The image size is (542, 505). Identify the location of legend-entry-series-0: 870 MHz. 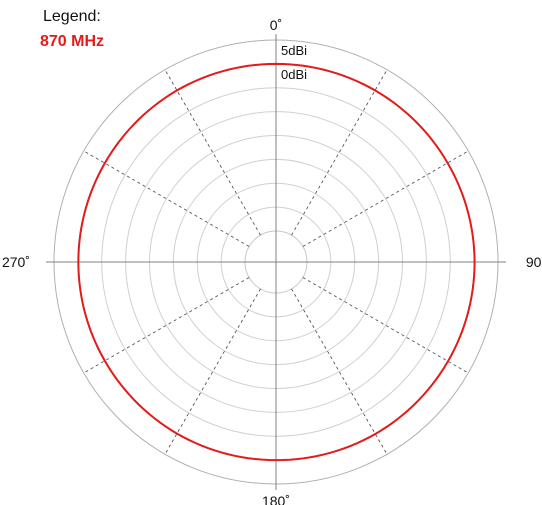
(72, 41).